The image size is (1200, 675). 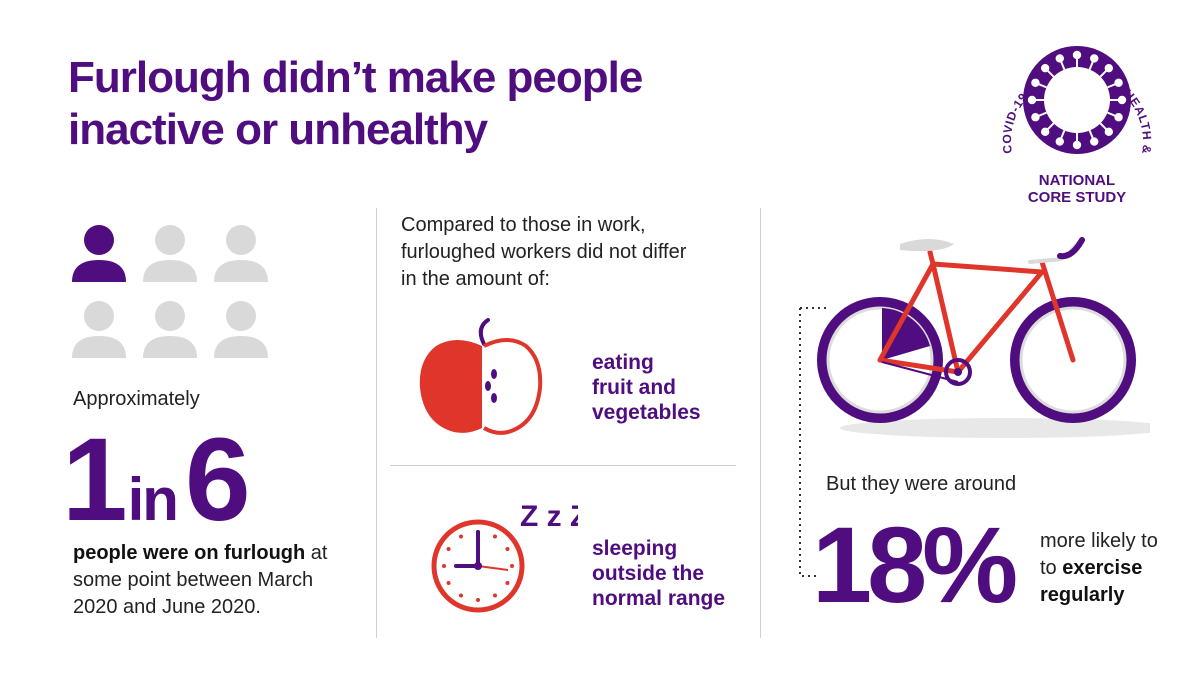 What do you see at coordinates (170, 291) in the screenshot?
I see `people-icon-grid` at bounding box center [170, 291].